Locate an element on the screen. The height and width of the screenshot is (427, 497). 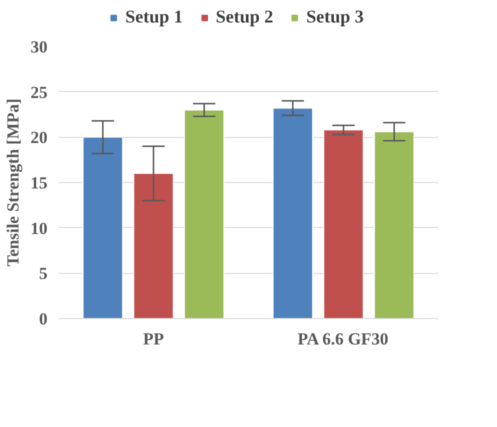
x-tick-label: PP is located at coordinates (153, 339).